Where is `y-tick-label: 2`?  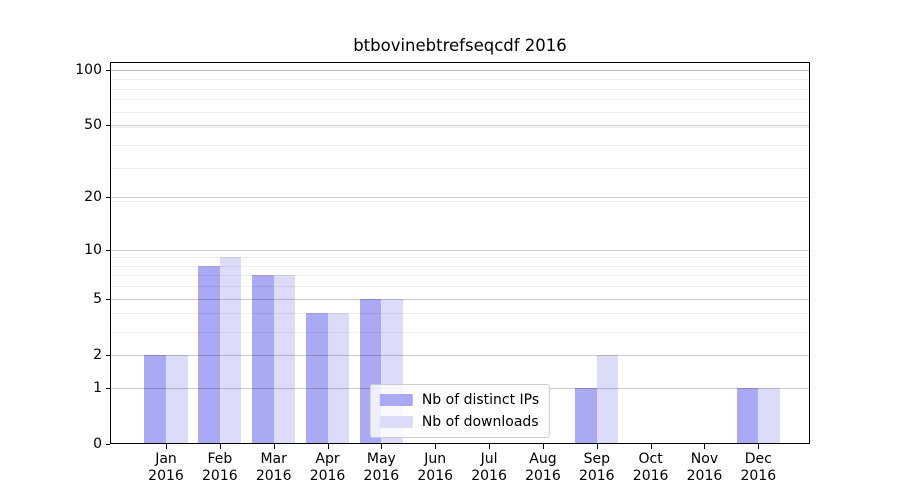 y-tick-label: 2 is located at coordinates (97, 354).